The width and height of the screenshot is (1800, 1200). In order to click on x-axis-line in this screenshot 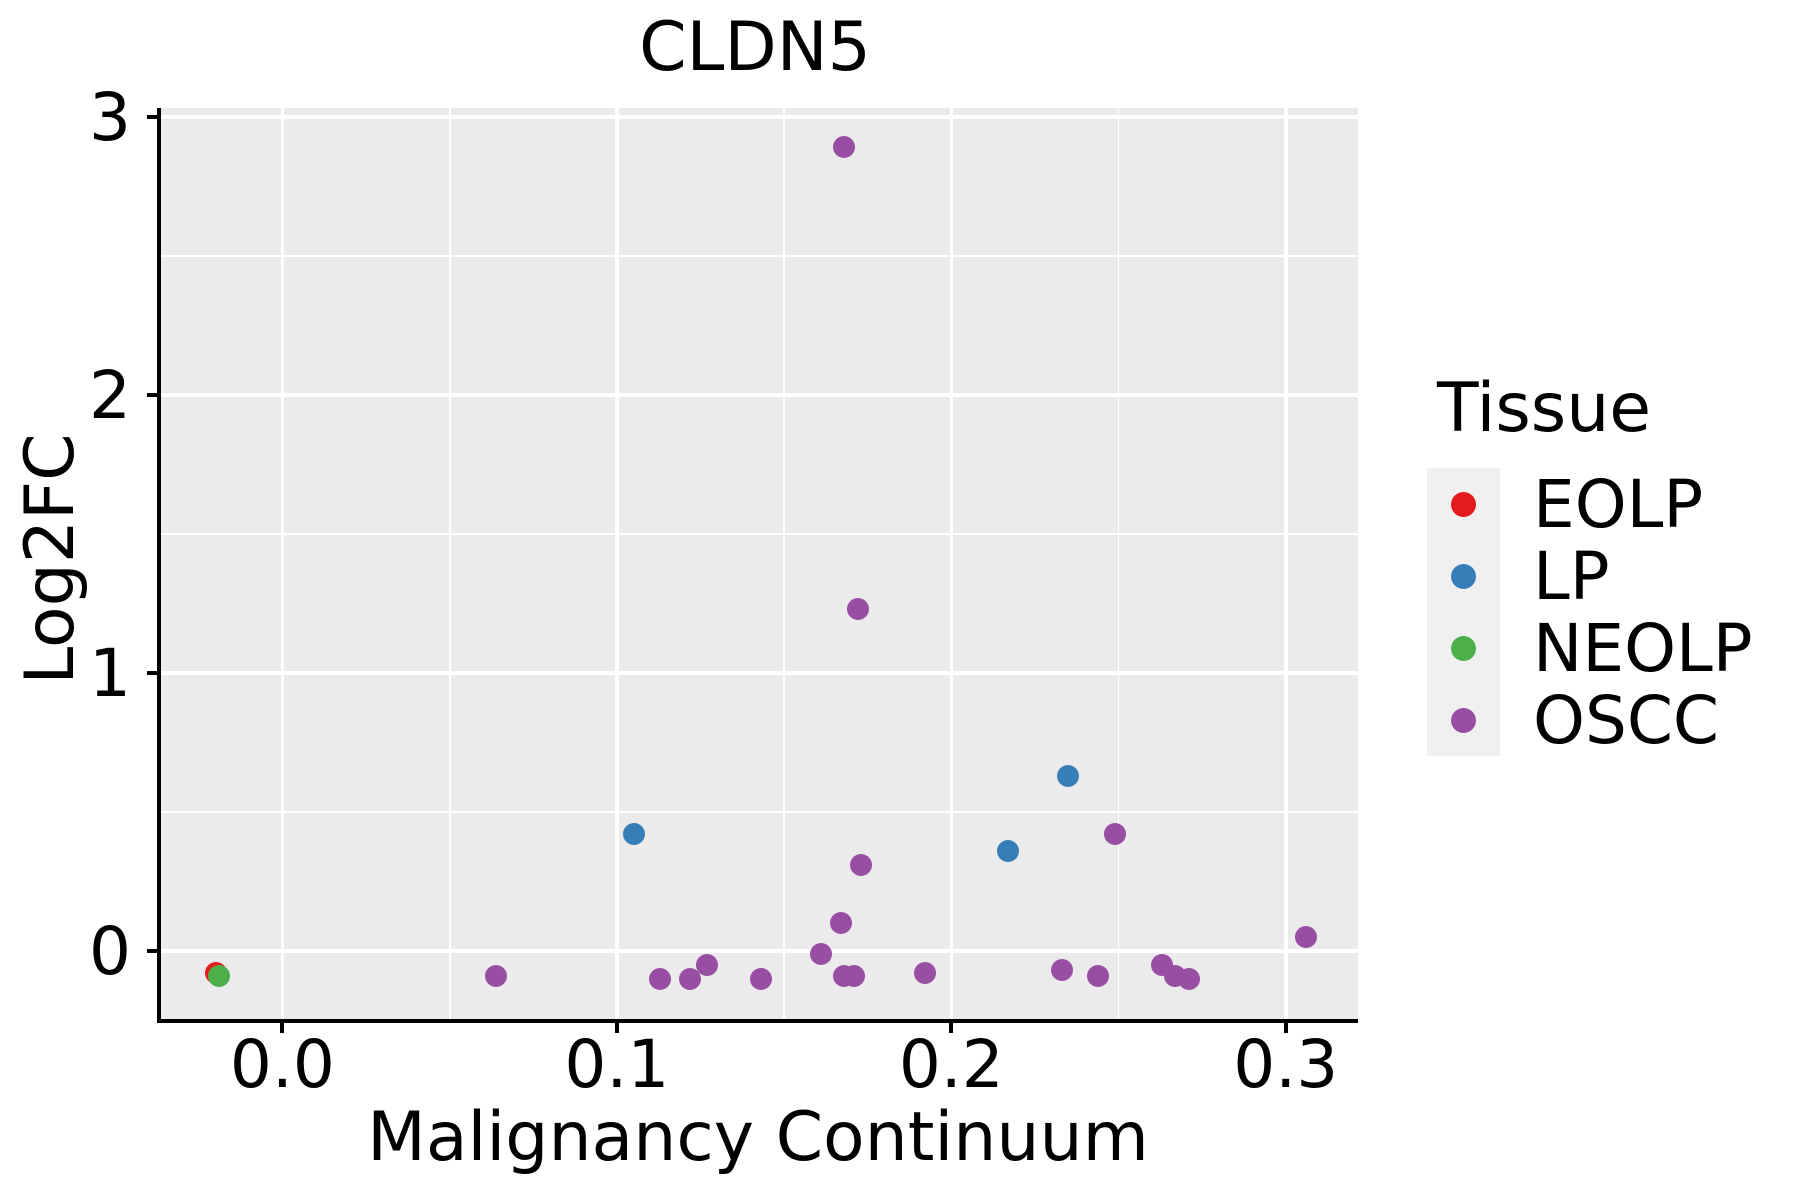, I will do `click(757, 1021)`.